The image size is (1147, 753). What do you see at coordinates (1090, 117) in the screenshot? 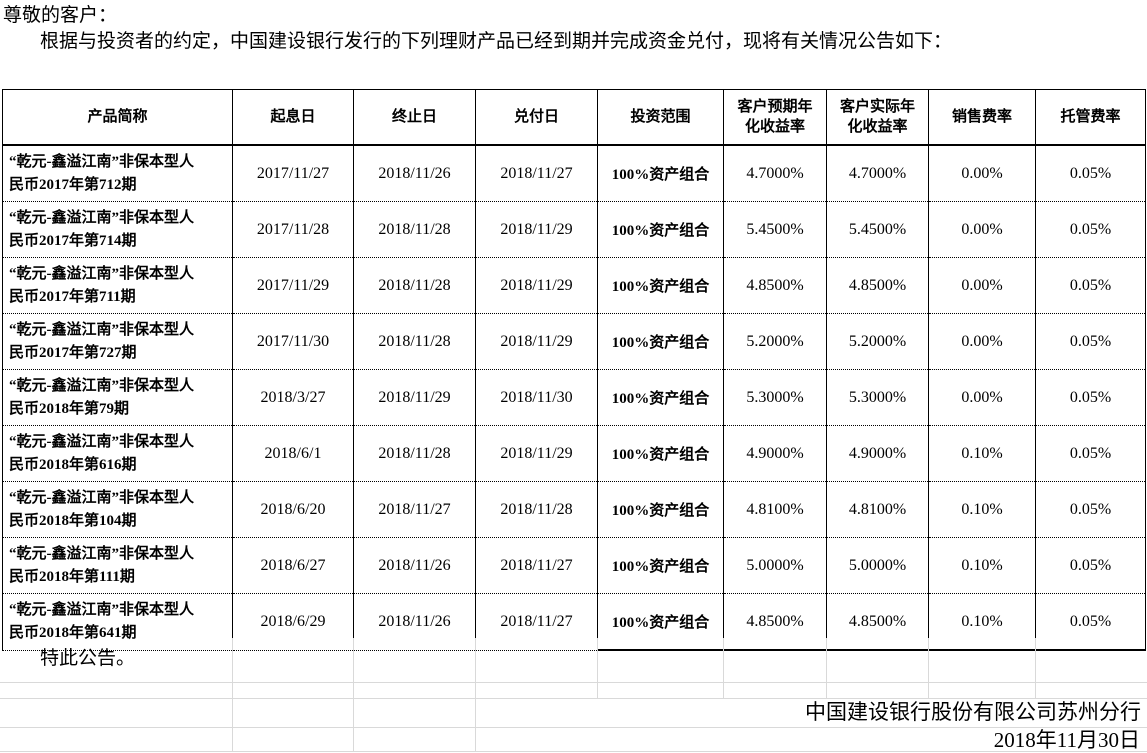
I see `header-cell: 托管费率` at bounding box center [1090, 117].